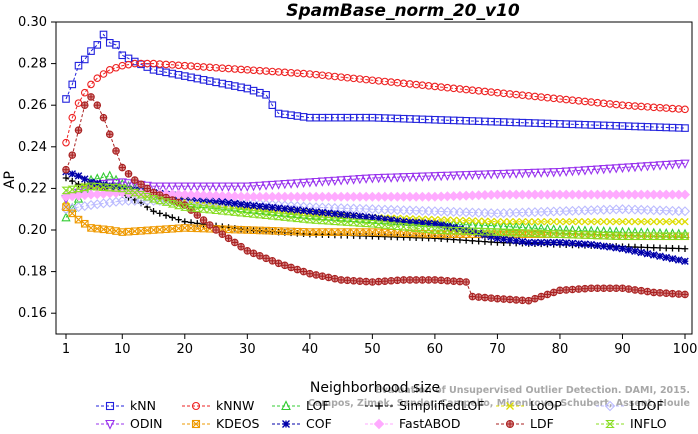 The height and width of the screenshot is (434, 698). I want to click on legend-label: LOF, so click(318, 405).